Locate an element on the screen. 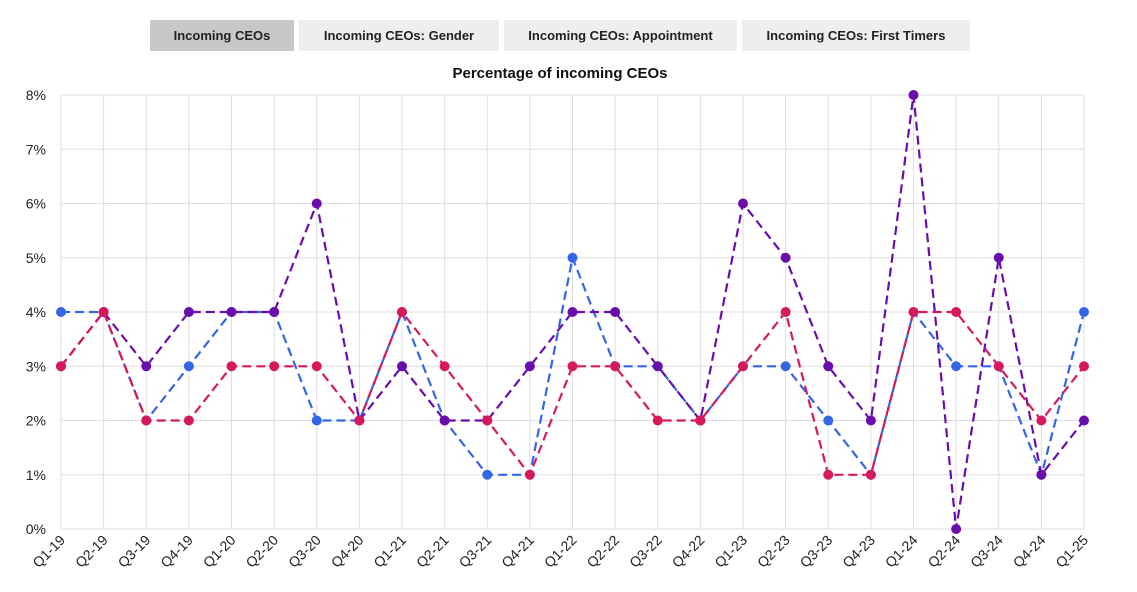 The image size is (1137, 592). x-tick-label: Q2-20 is located at coordinates (261, 551).